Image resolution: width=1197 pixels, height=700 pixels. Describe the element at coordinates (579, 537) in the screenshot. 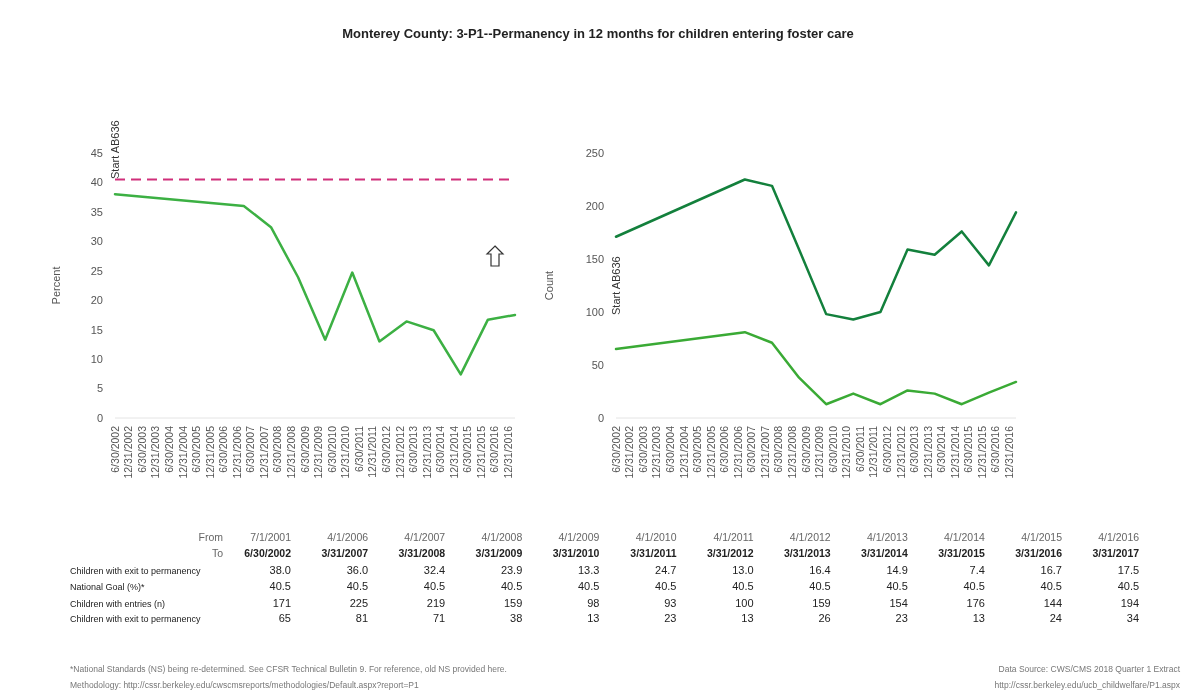

I see `text: 4/1/2009` at that location.